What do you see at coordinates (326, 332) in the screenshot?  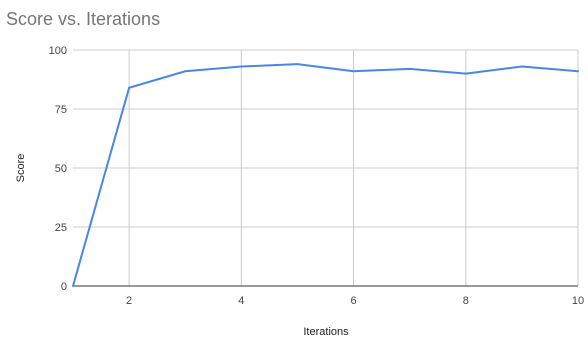 I see `x-axis-label: Iterations` at bounding box center [326, 332].